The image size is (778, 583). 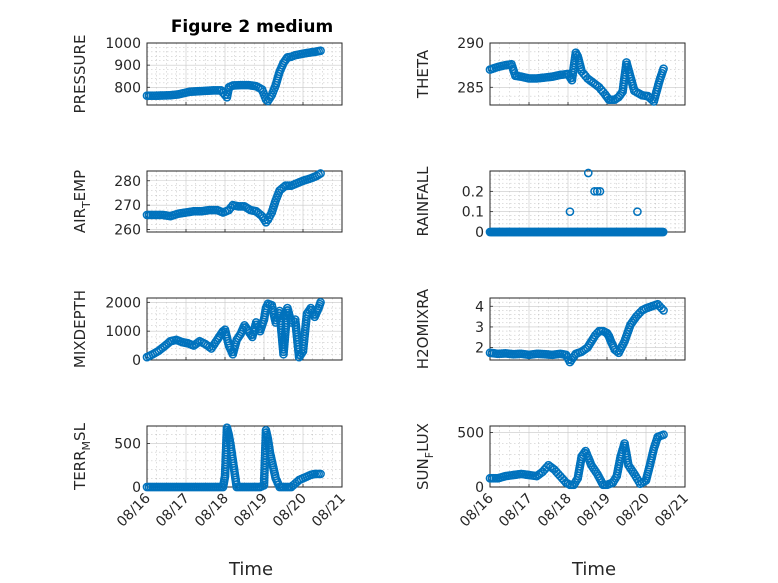 I want to click on y-tick-label: 290, so click(x=470, y=44).